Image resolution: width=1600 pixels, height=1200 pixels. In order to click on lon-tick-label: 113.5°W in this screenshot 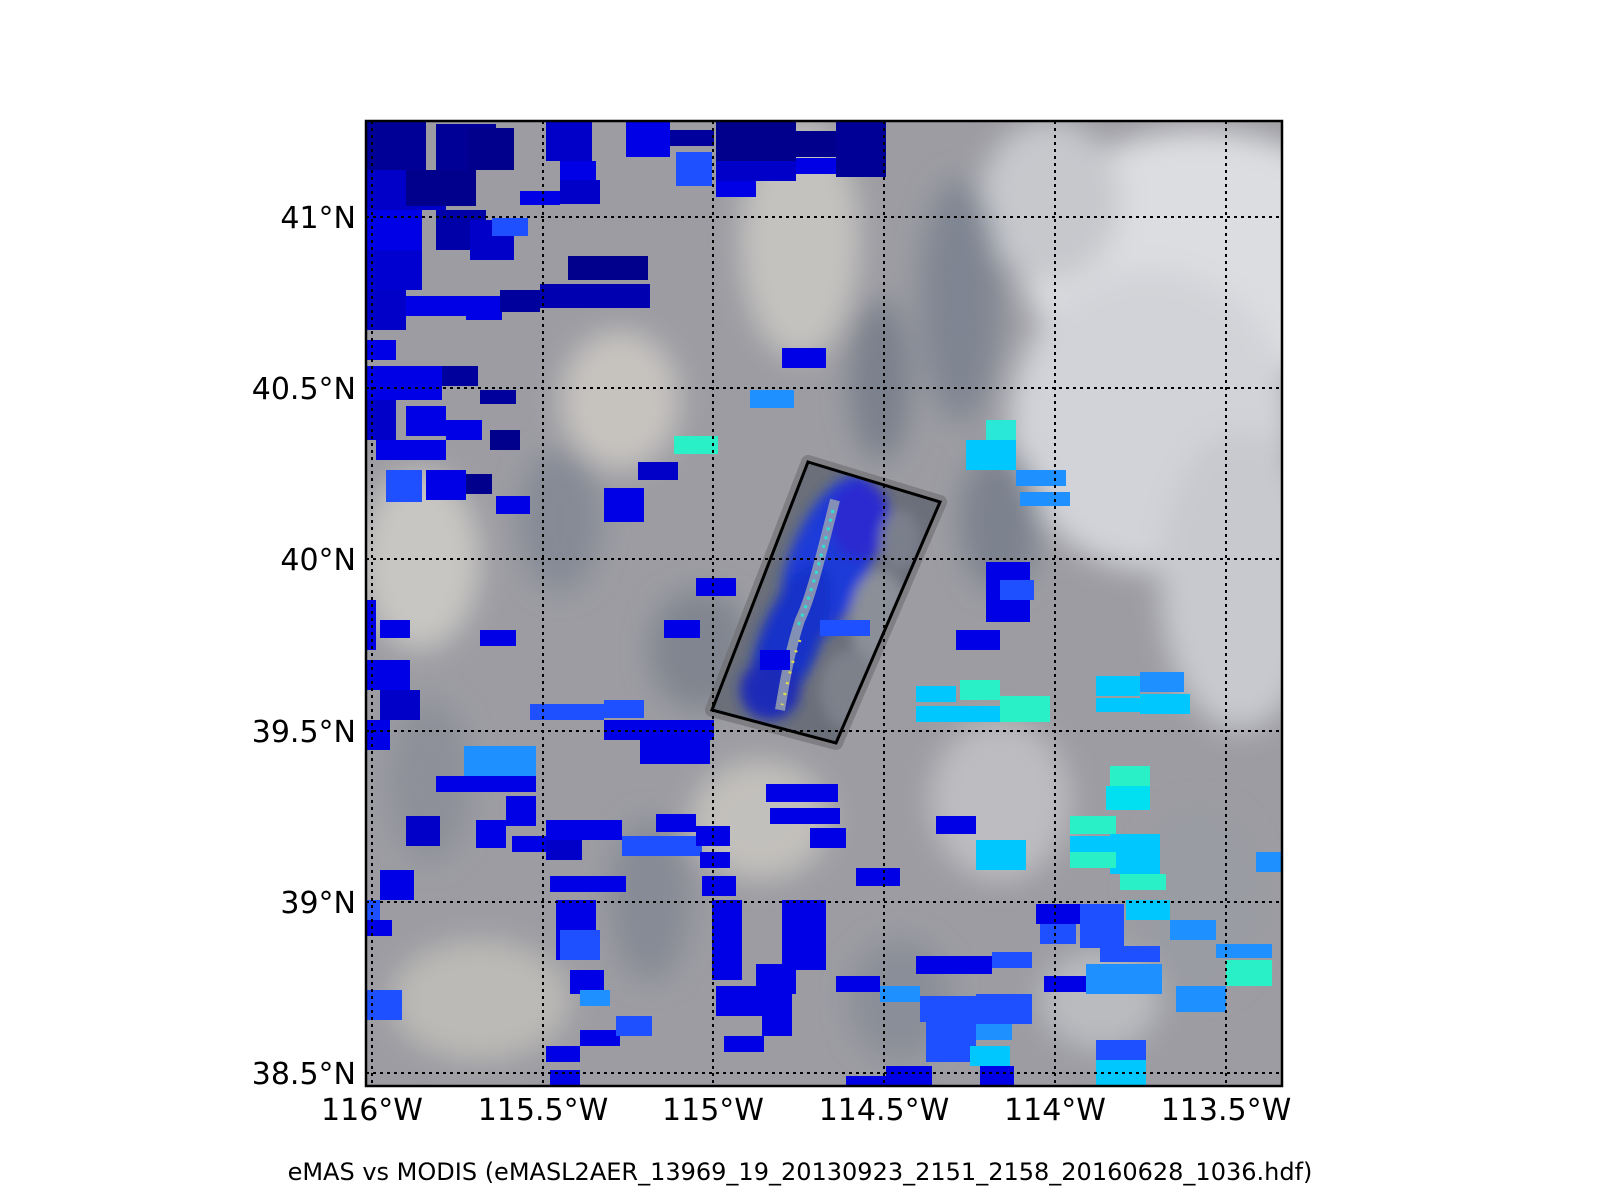, I will do `click(1226, 1110)`.